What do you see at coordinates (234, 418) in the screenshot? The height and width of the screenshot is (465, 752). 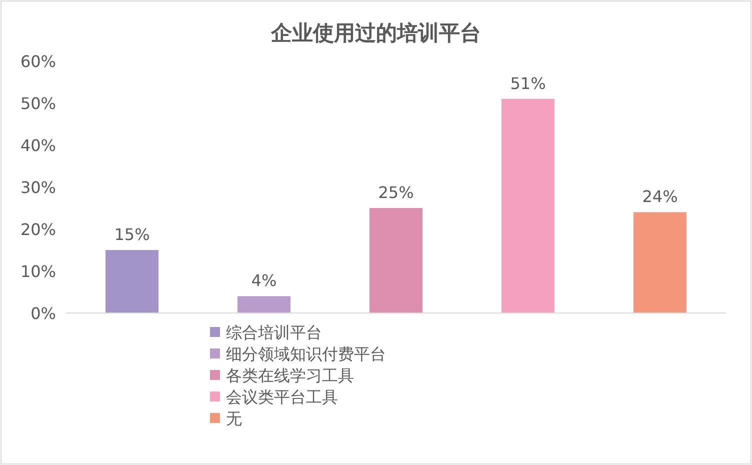 I see `legend-label: 无` at bounding box center [234, 418].